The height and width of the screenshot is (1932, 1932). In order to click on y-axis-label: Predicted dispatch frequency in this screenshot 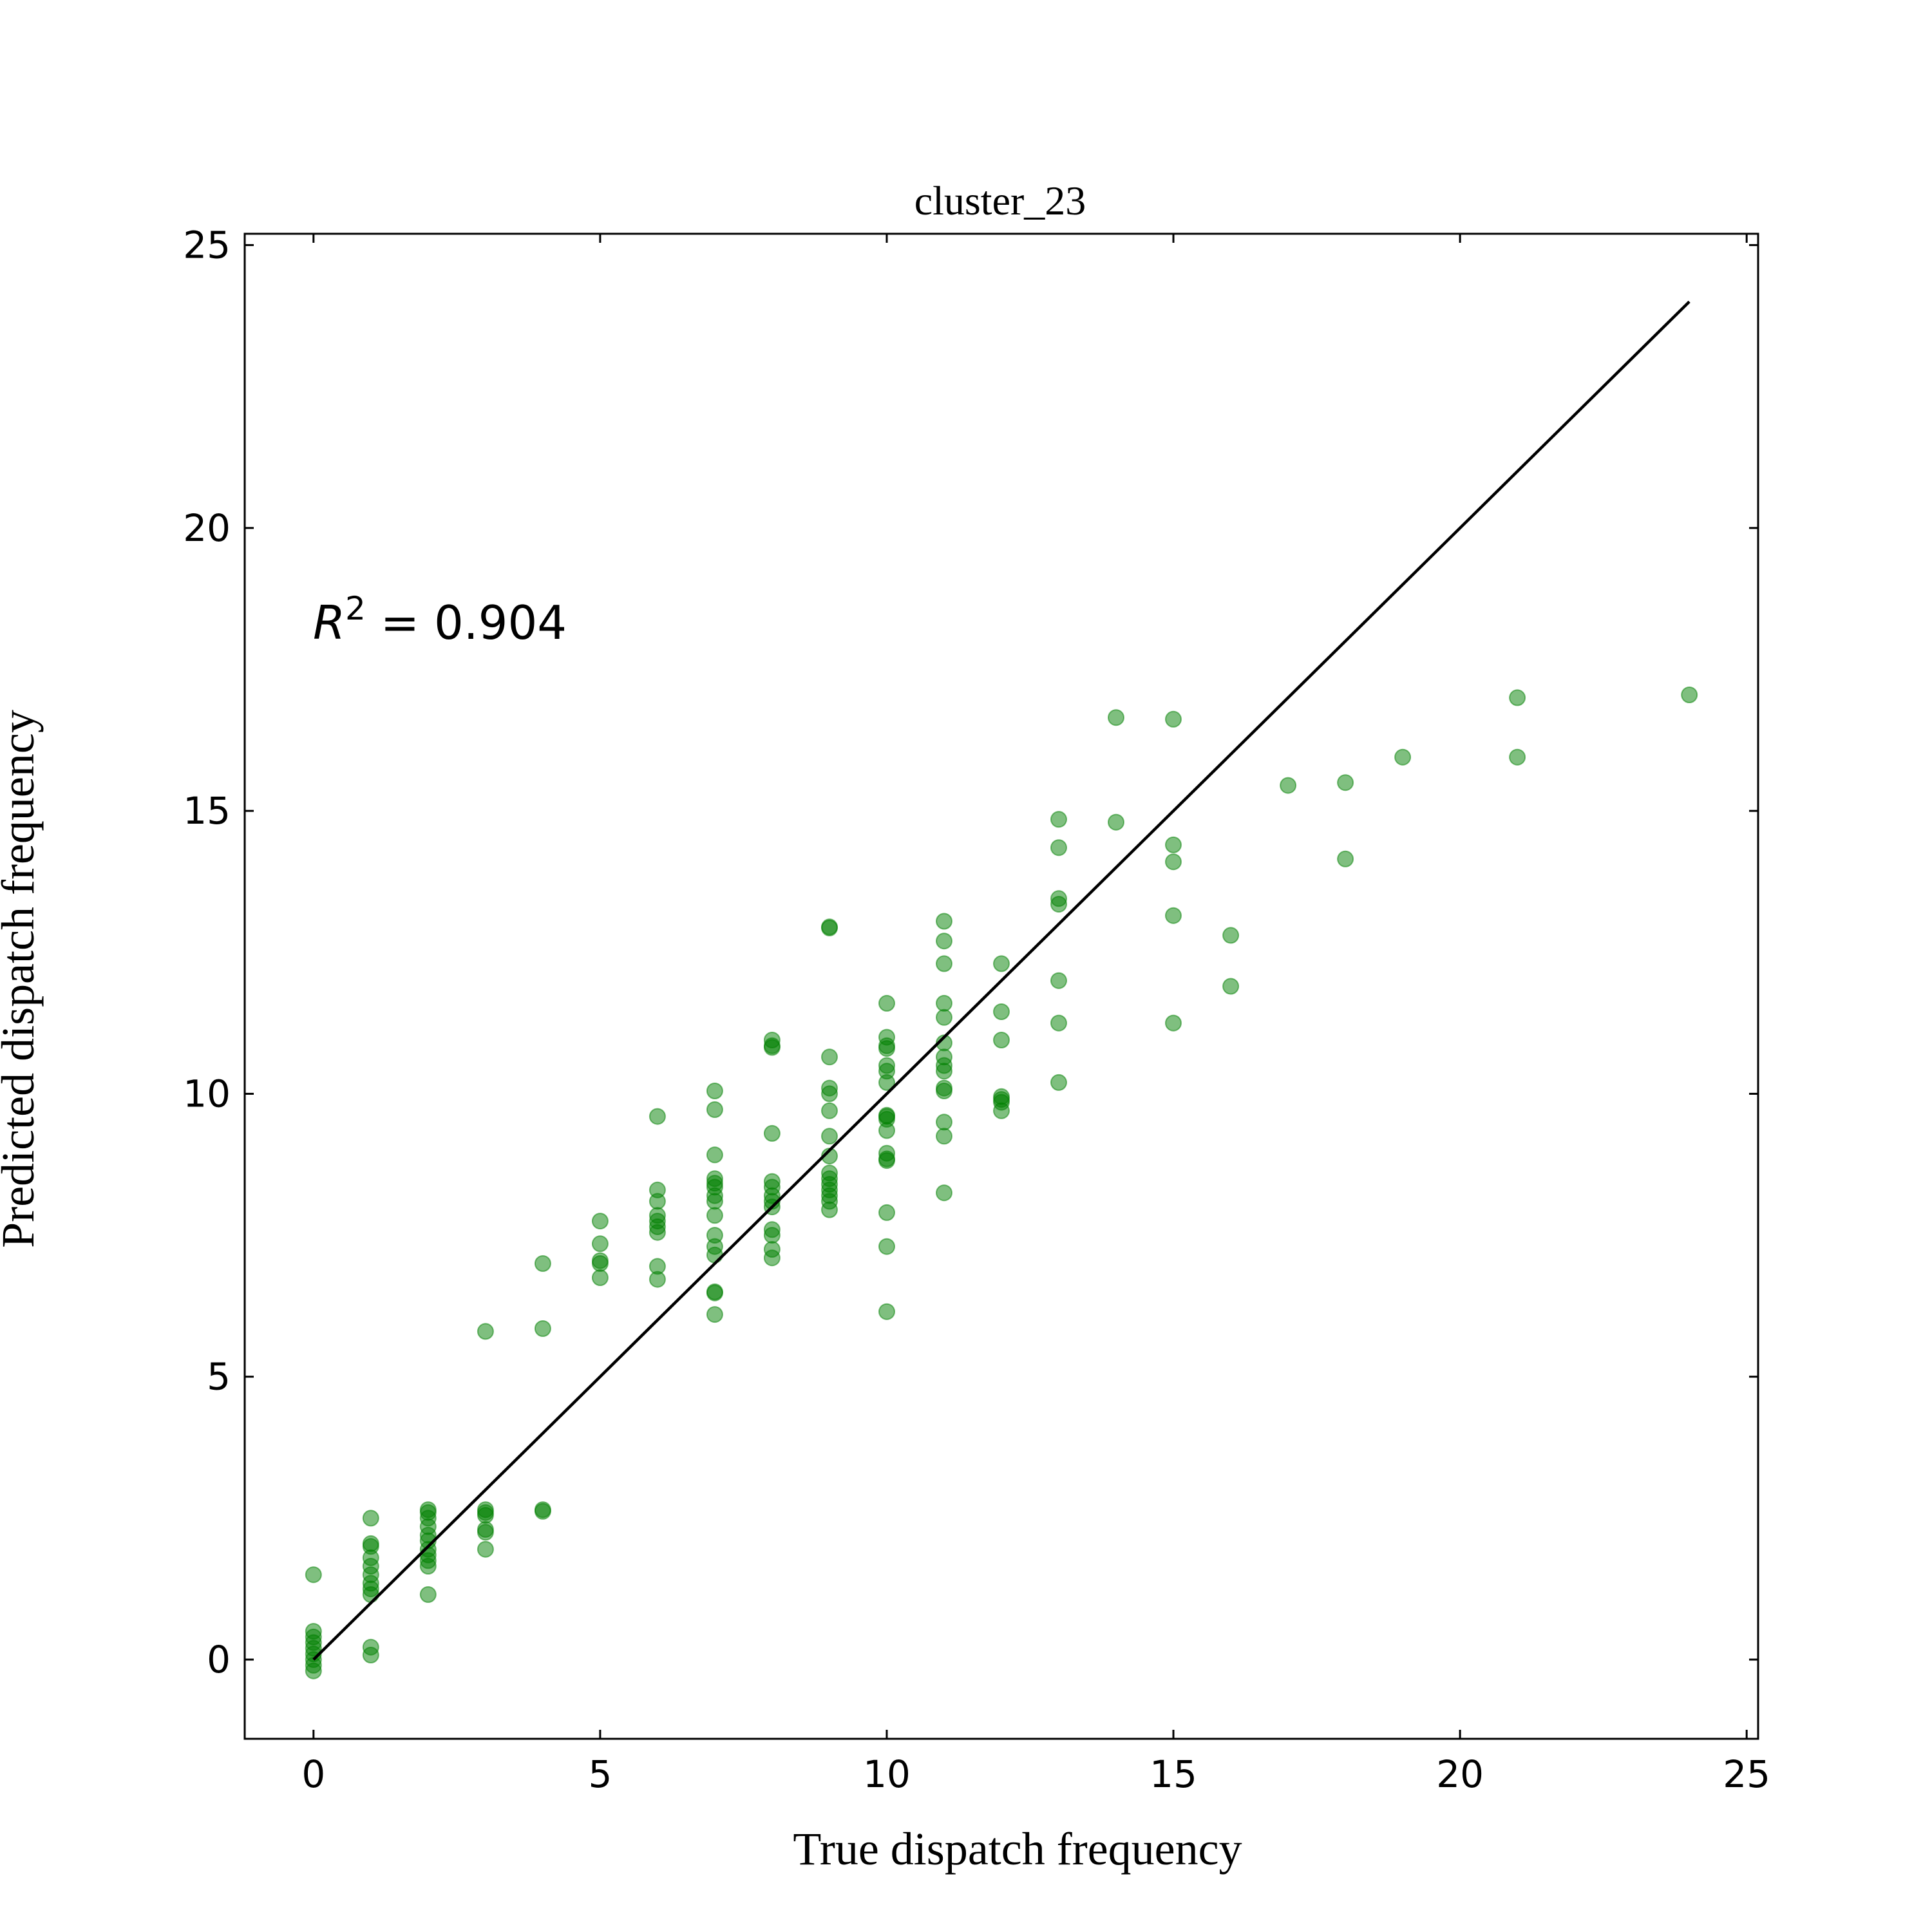, I will do `click(22, 979)`.